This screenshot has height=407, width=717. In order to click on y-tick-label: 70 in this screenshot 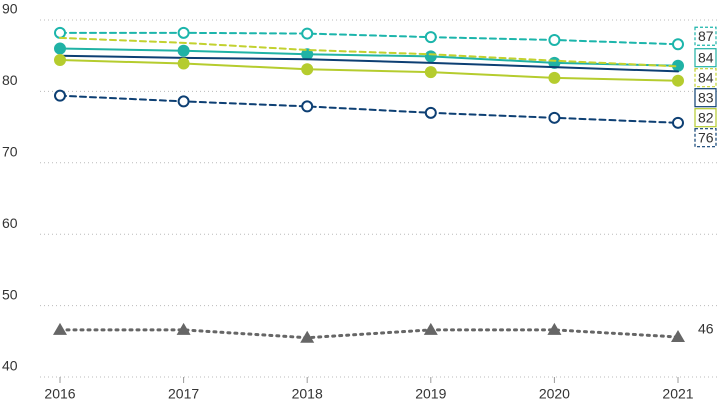, I will do `click(10, 152)`.